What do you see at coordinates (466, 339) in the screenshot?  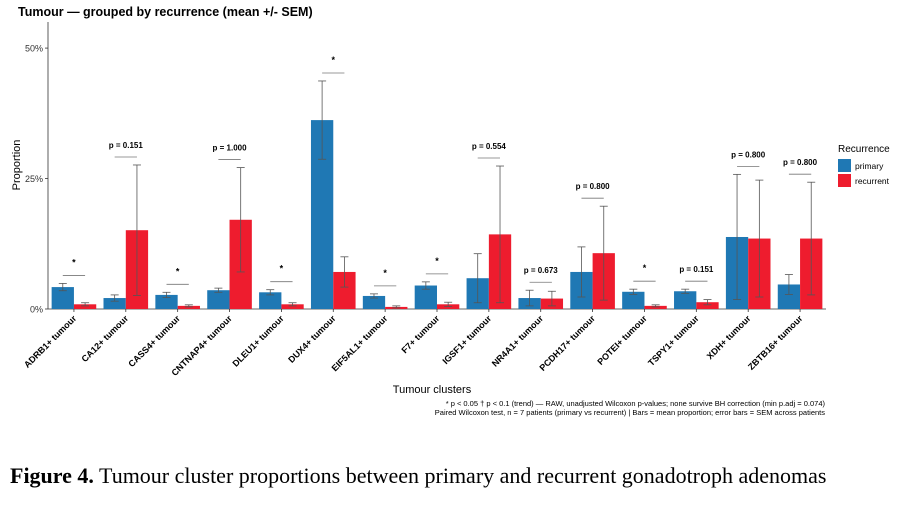 I see `x-tick-label: IGSF1+ tumour` at bounding box center [466, 339].